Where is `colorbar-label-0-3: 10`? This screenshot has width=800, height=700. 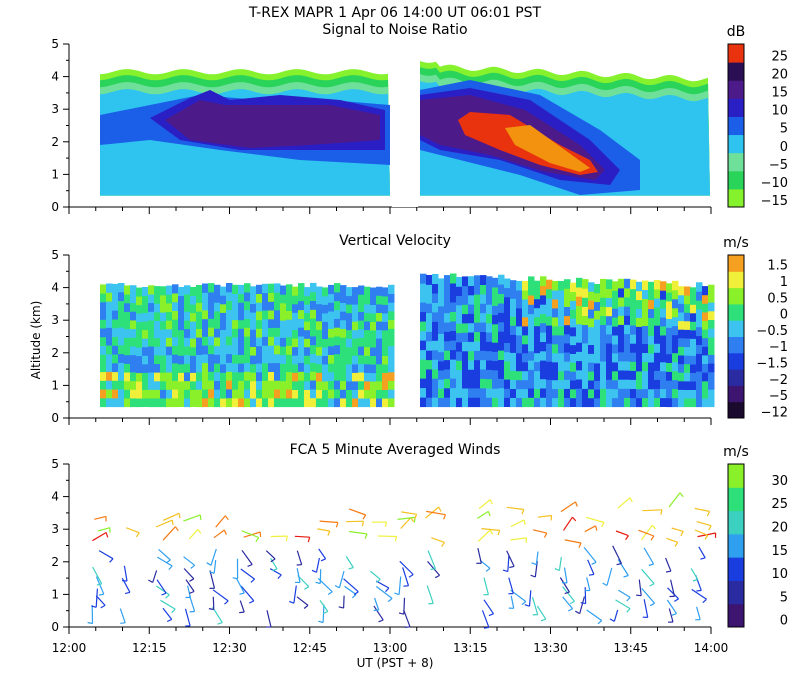 colorbar-label-0-3: 10 is located at coordinates (779, 111).